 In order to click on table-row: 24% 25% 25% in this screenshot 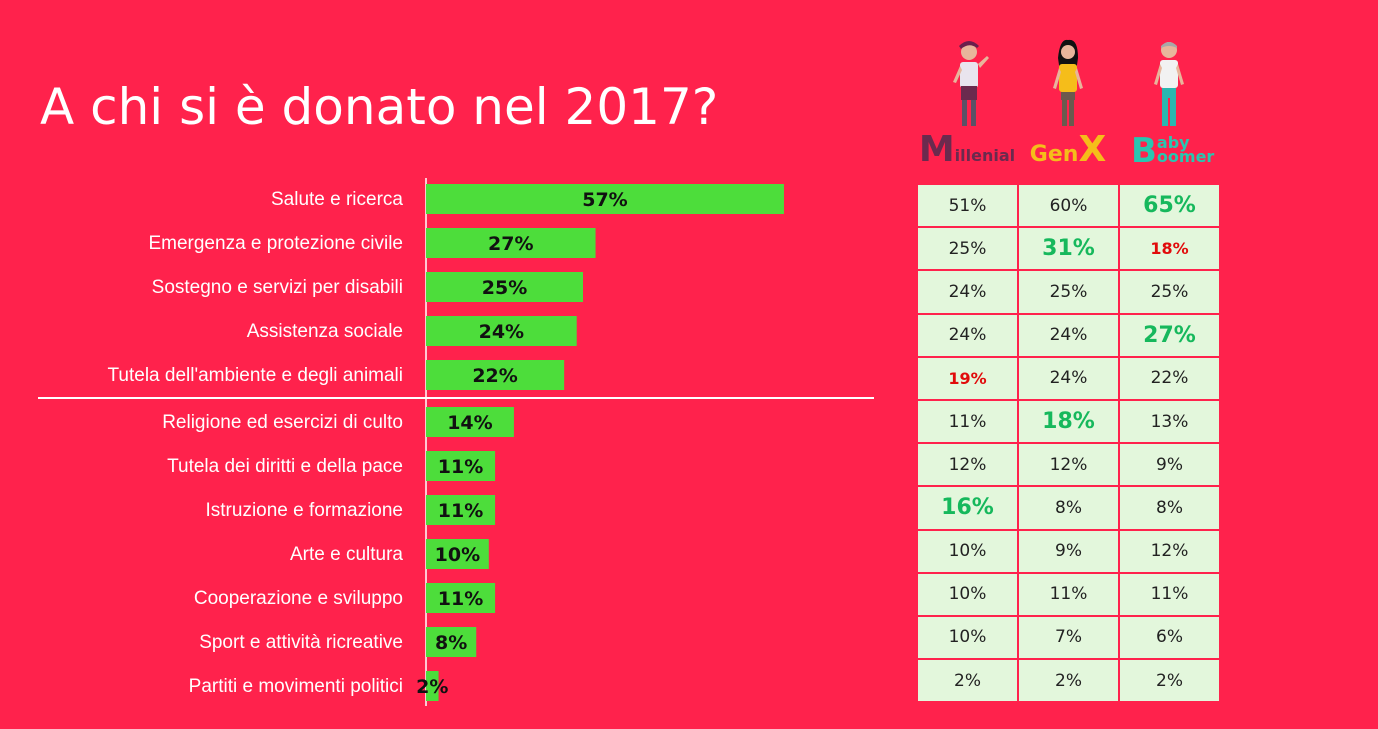, I will do `click(1068, 292)`.